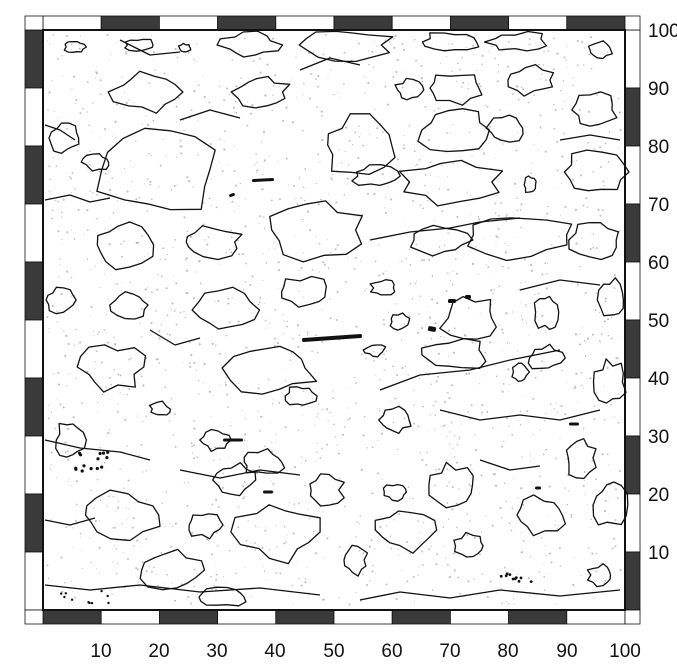 The width and height of the screenshot is (677, 664). Describe the element at coordinates (566, 651) in the screenshot. I see `x-tick-label: 90` at that location.